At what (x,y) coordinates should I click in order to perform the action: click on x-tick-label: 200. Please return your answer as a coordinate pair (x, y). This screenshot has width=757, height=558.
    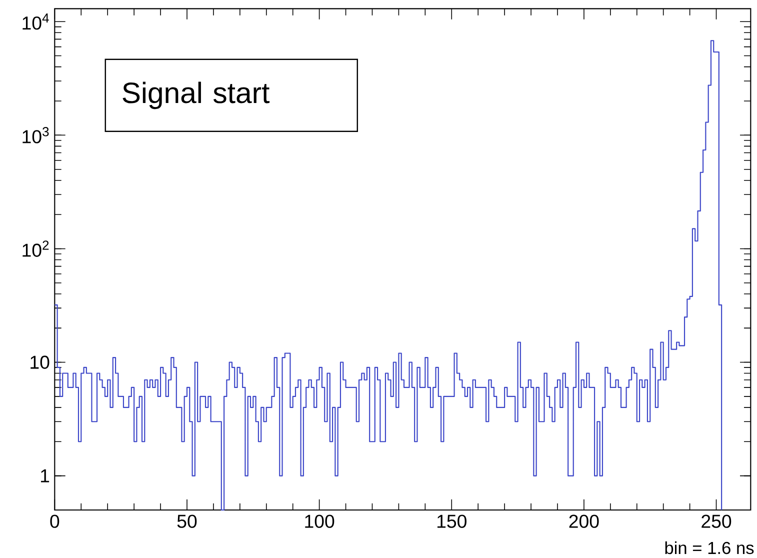
    Looking at the image, I should click on (584, 521).